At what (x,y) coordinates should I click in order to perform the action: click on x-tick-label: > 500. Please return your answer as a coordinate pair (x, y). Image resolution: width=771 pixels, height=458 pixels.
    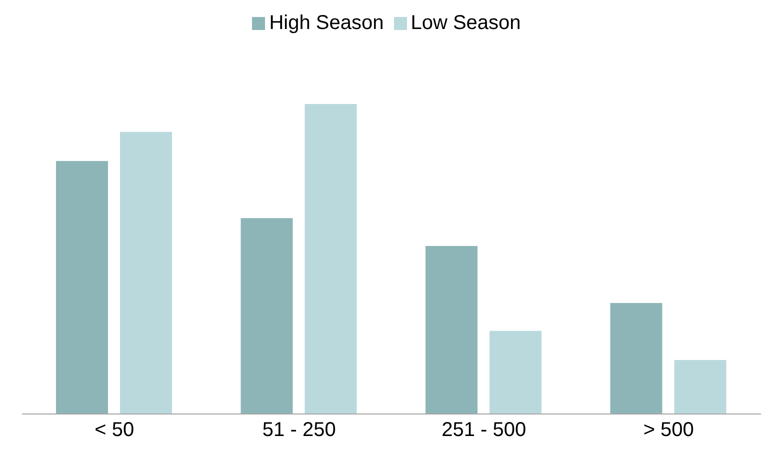
    Looking at the image, I should click on (668, 430).